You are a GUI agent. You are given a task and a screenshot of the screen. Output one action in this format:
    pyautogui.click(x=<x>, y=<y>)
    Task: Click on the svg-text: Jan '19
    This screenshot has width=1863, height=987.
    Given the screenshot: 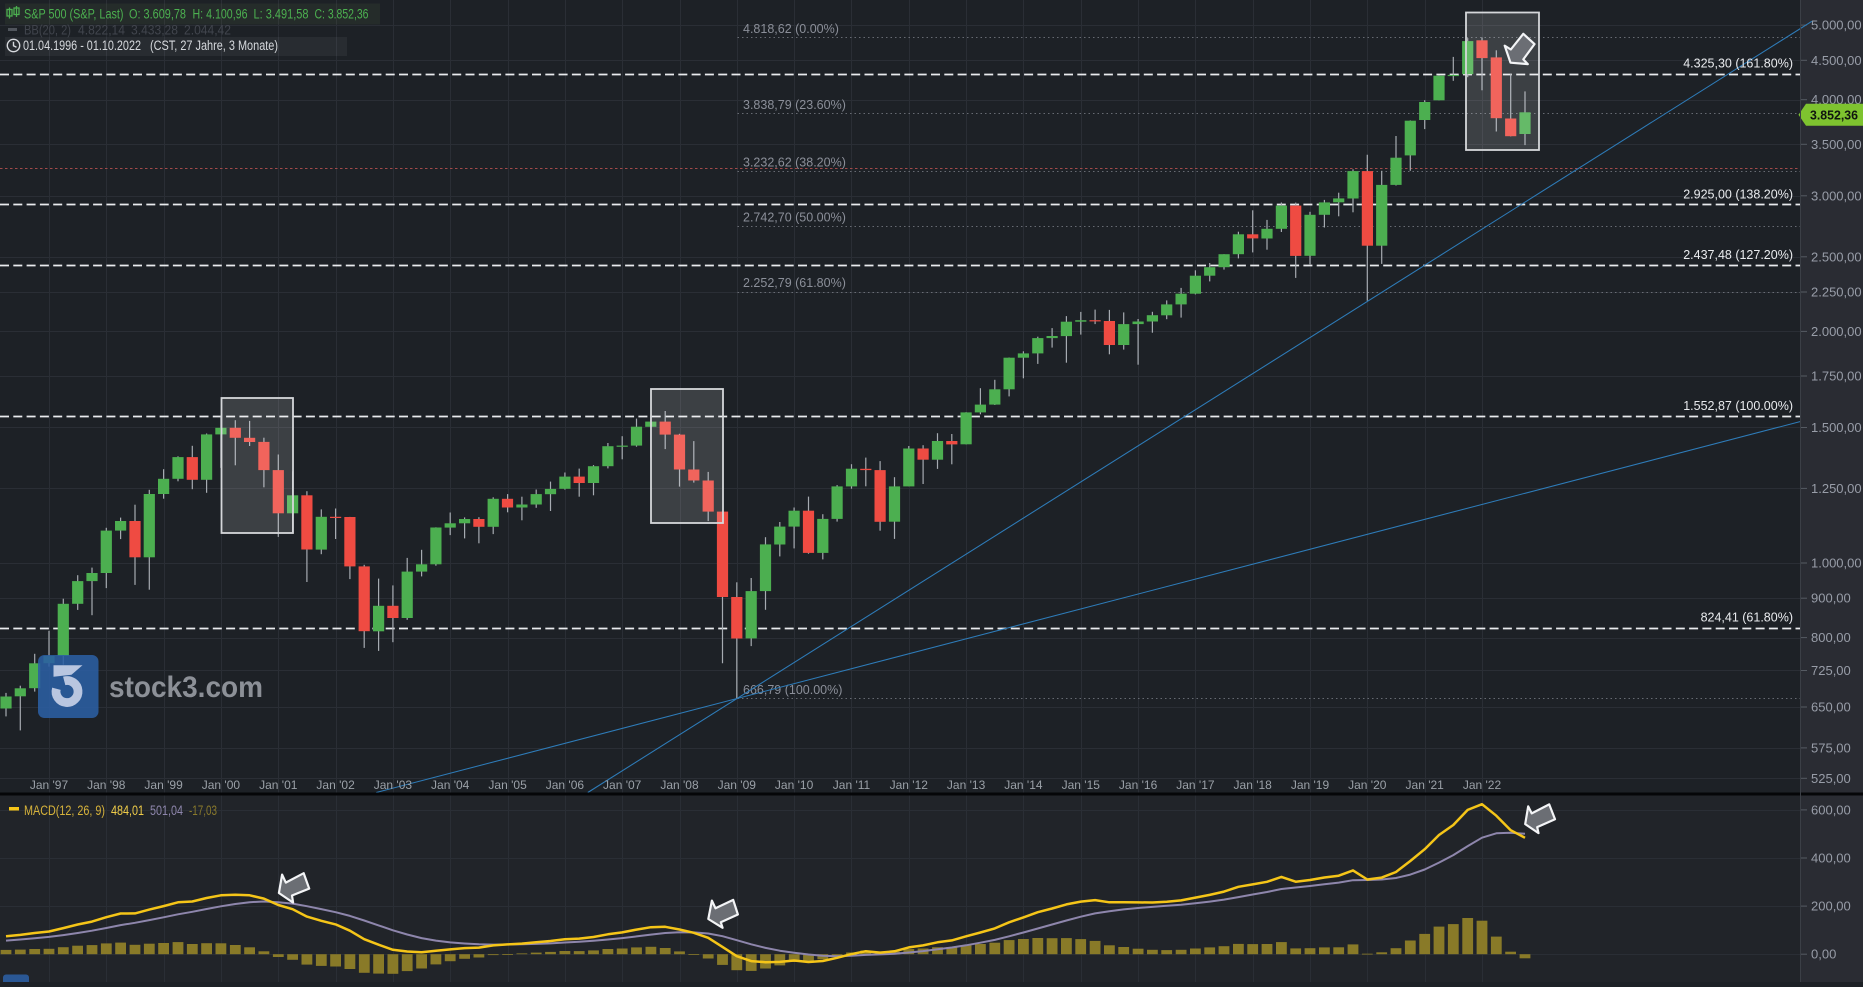 What is the action you would take?
    pyautogui.click(x=1310, y=785)
    